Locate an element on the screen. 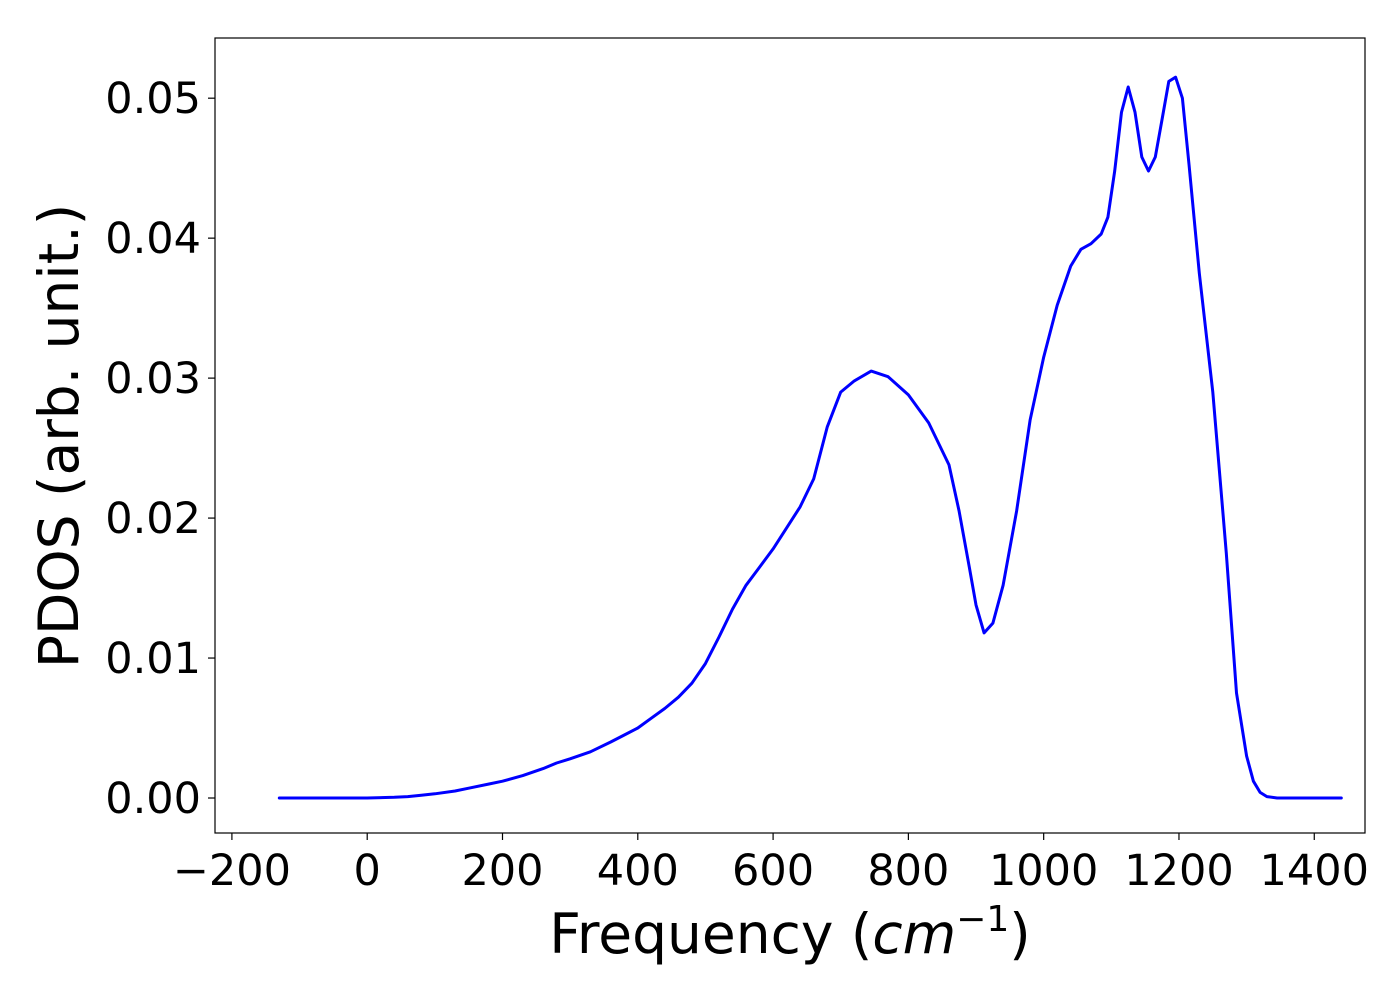  y-axis: 0.00 0.01 0.02 0.03 0.04 0.05 is located at coordinates (160, 449).